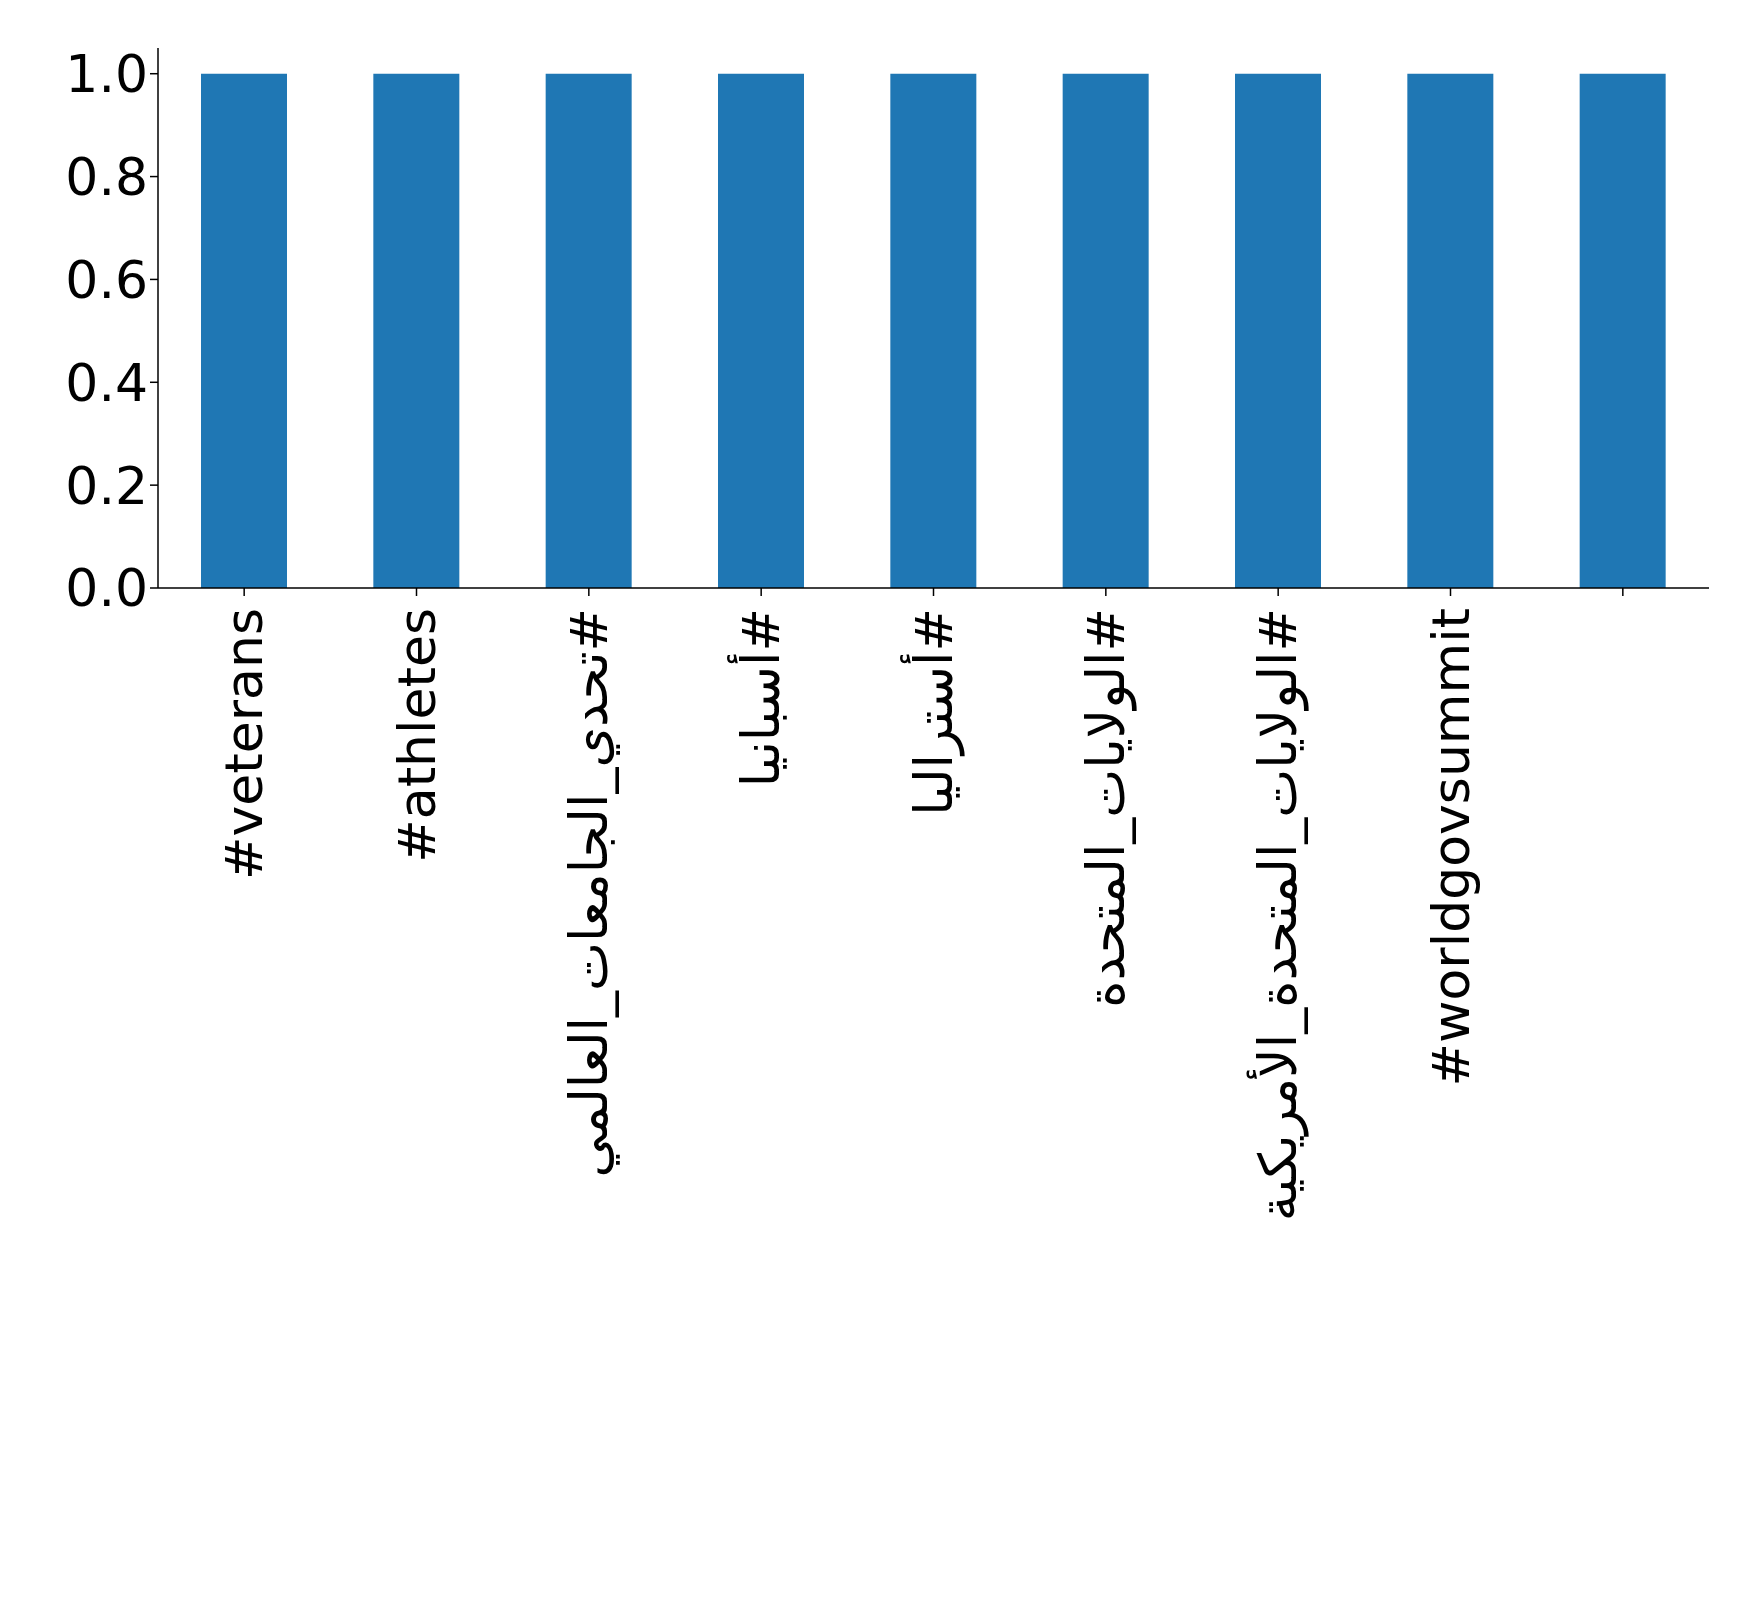 This screenshot has height=1617, width=1739. What do you see at coordinates (416, 735) in the screenshot?
I see `x-tick-label: #athletes` at bounding box center [416, 735].